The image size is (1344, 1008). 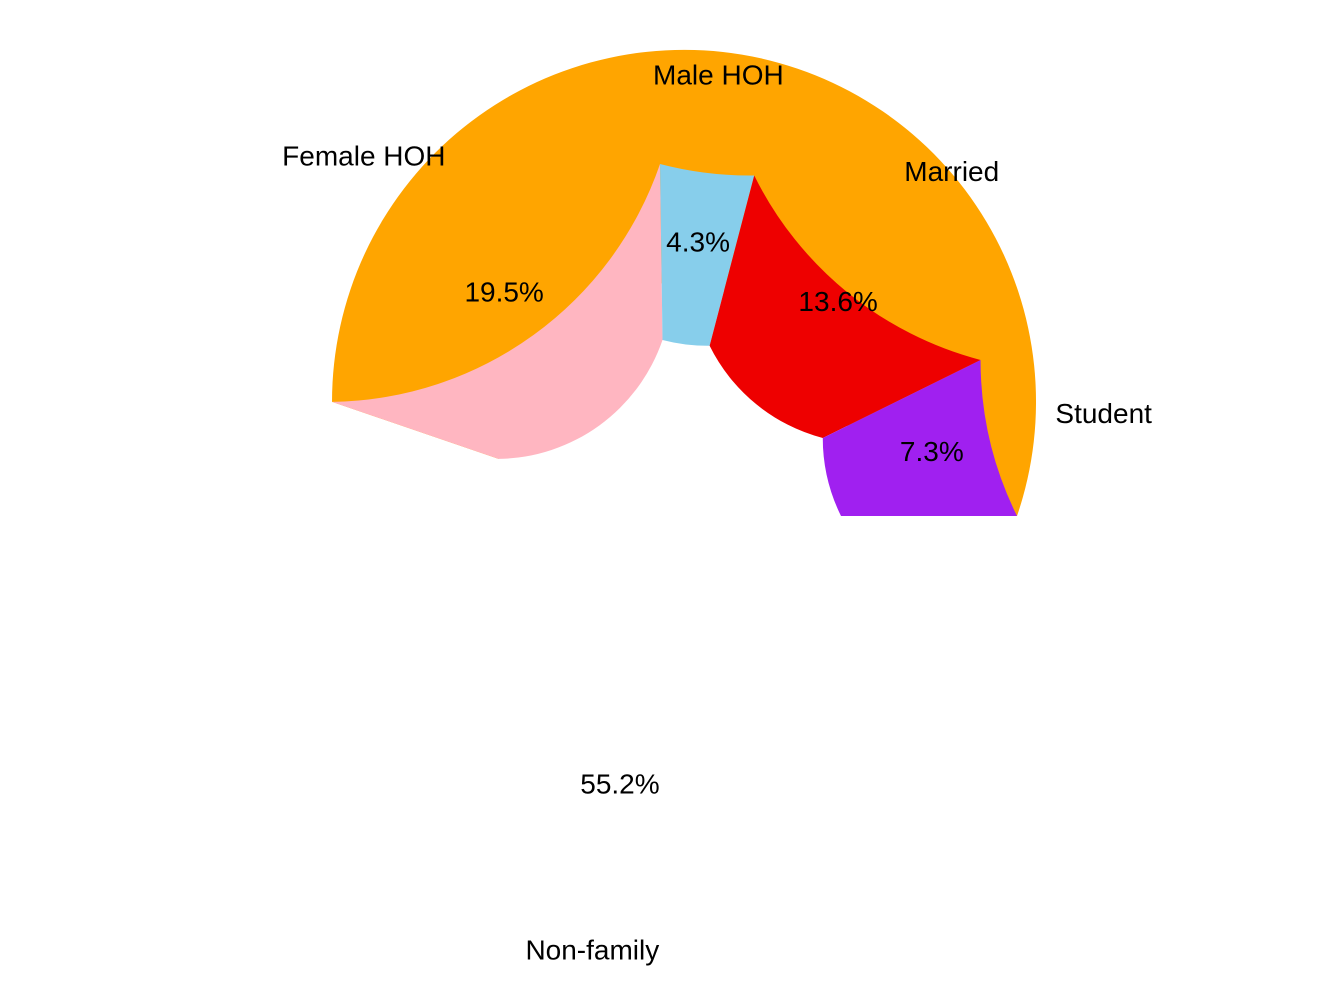 What do you see at coordinates (619, 784) in the screenshot?
I see `percent-label-non-family: 55.2%` at bounding box center [619, 784].